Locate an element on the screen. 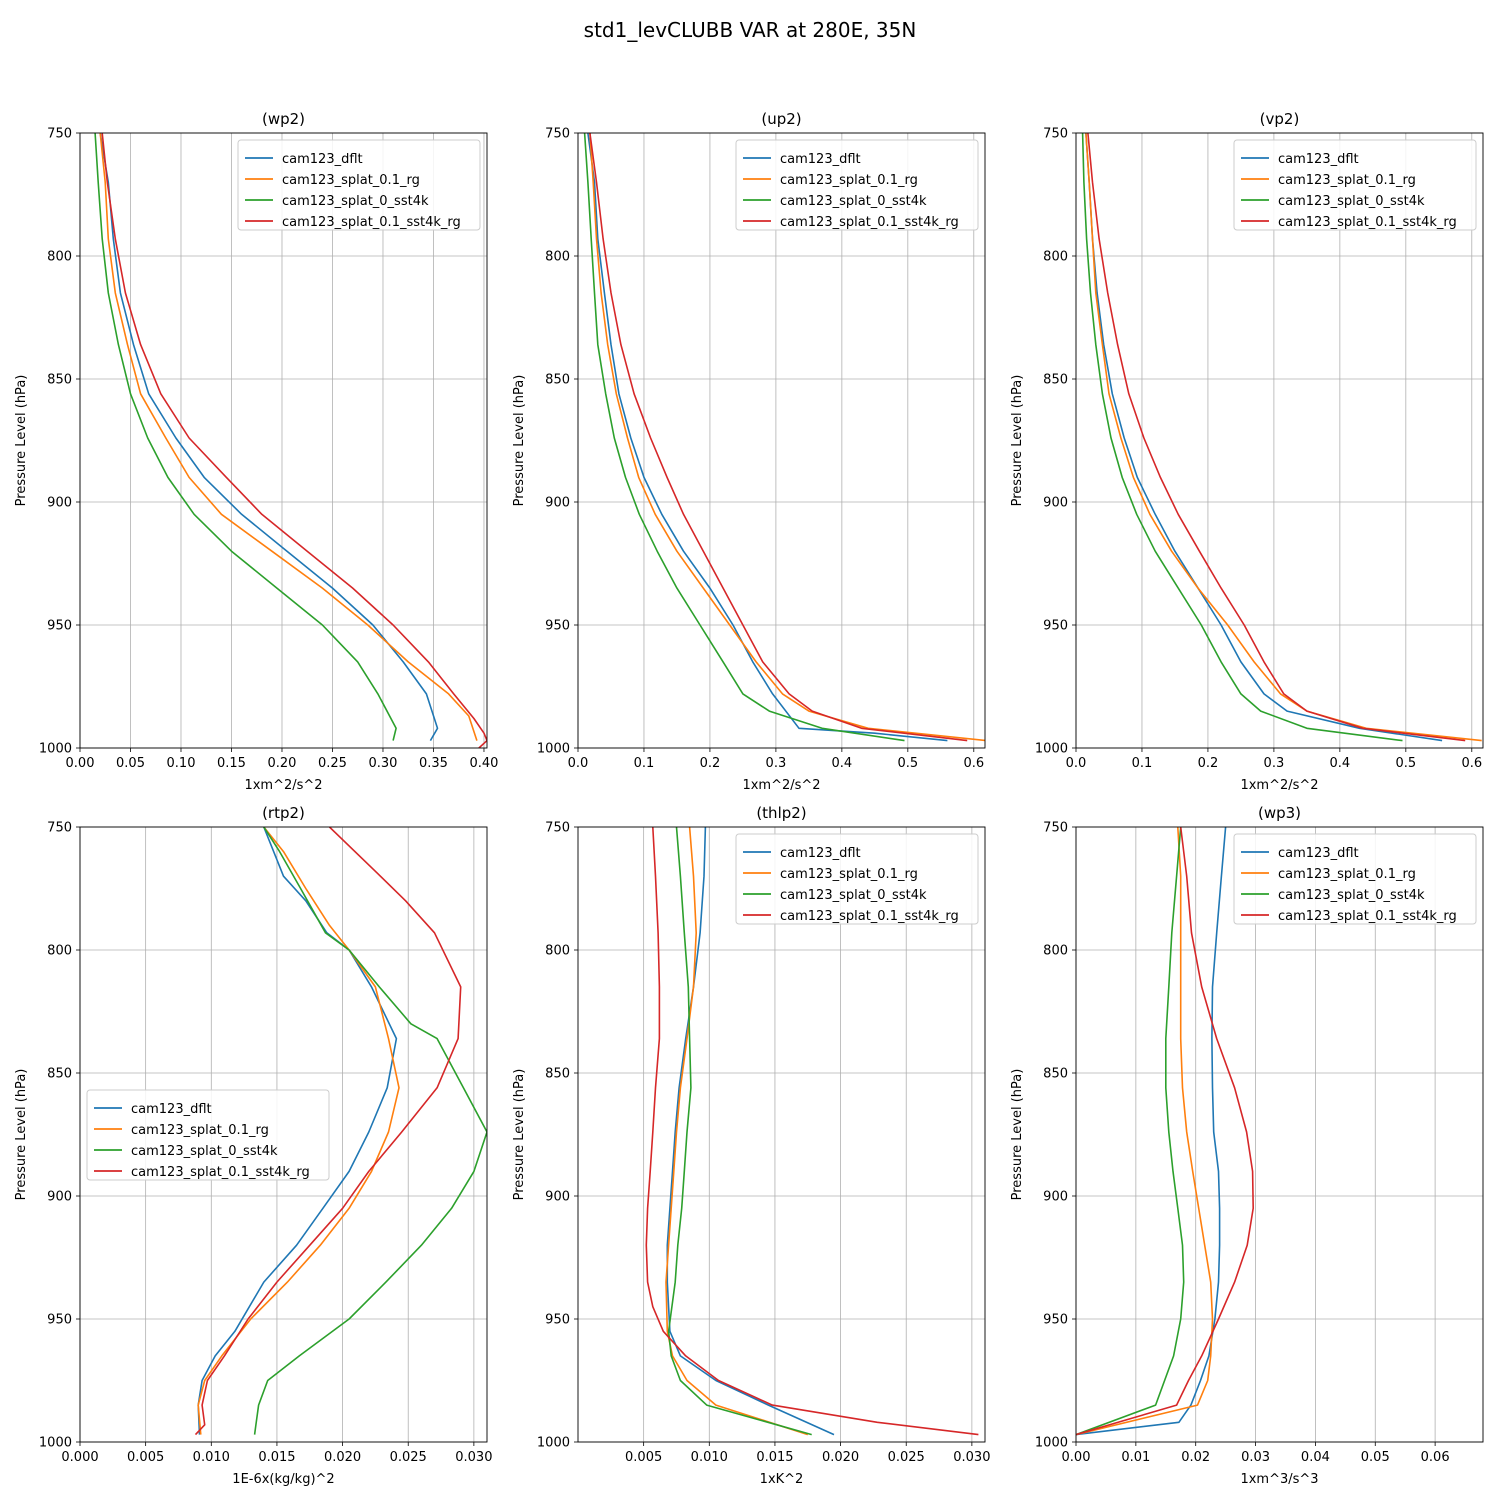 The height and width of the screenshot is (1500, 1500). x-tick-label: 0.04 is located at coordinates (1315, 1457).